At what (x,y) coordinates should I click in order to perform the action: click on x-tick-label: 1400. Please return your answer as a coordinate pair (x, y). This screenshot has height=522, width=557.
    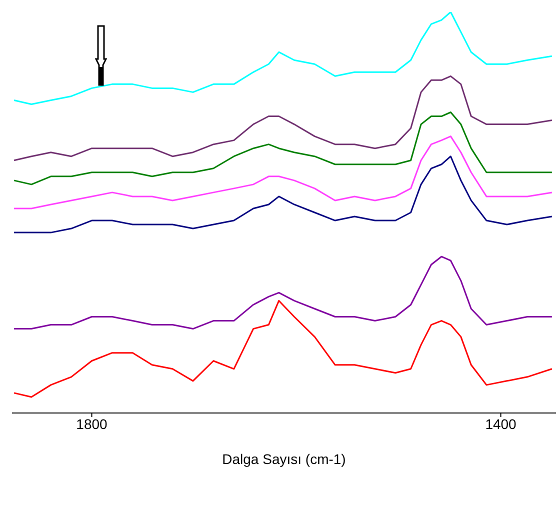
    Looking at the image, I should click on (501, 424).